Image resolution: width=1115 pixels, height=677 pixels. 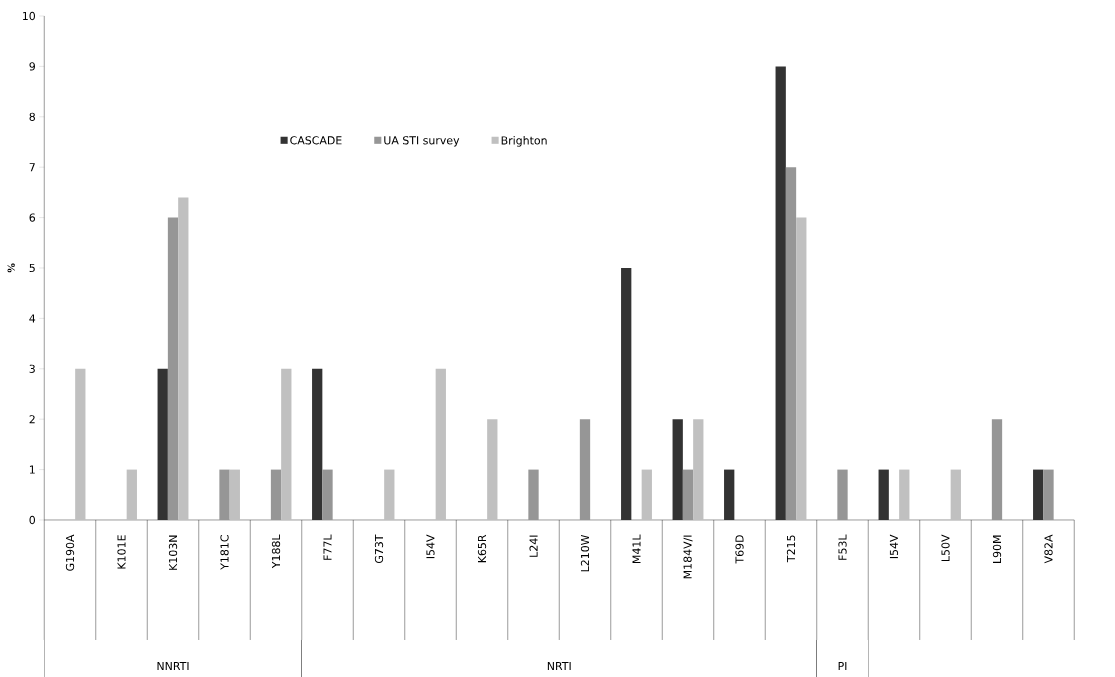 I want to click on x-tick-label: K101E, so click(x=121, y=552).